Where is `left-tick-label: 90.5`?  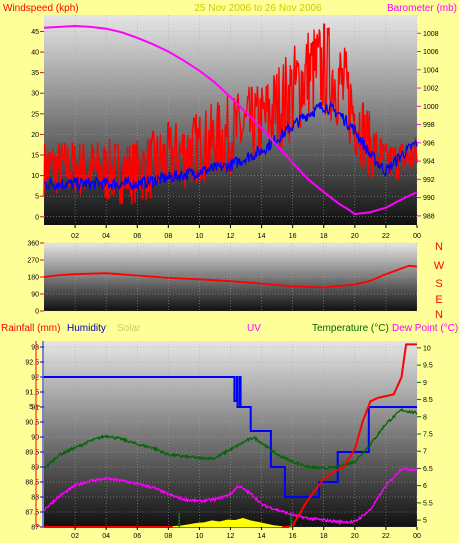
left-tick-label: 90.5 is located at coordinates (32, 423).